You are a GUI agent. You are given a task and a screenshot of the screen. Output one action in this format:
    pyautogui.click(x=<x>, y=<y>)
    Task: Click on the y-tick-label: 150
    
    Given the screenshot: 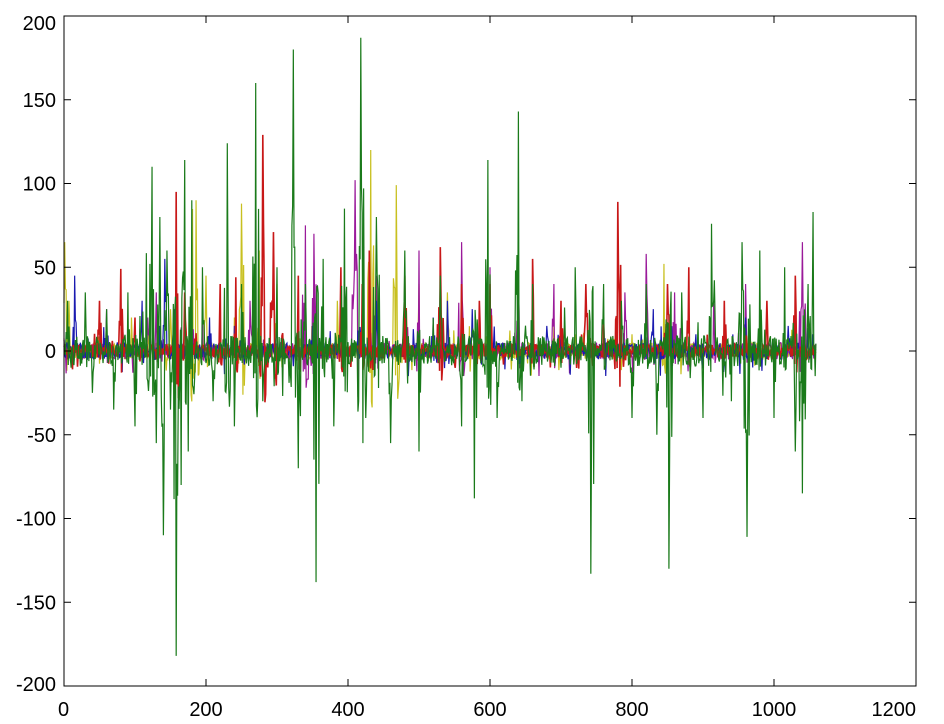 What is the action you would take?
    pyautogui.click(x=39, y=101)
    